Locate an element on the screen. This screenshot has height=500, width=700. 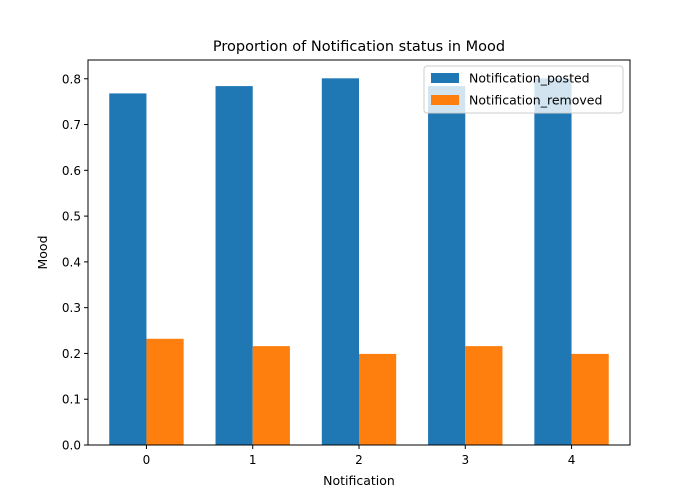
y-tick-label: 0.4 is located at coordinates (71, 262).